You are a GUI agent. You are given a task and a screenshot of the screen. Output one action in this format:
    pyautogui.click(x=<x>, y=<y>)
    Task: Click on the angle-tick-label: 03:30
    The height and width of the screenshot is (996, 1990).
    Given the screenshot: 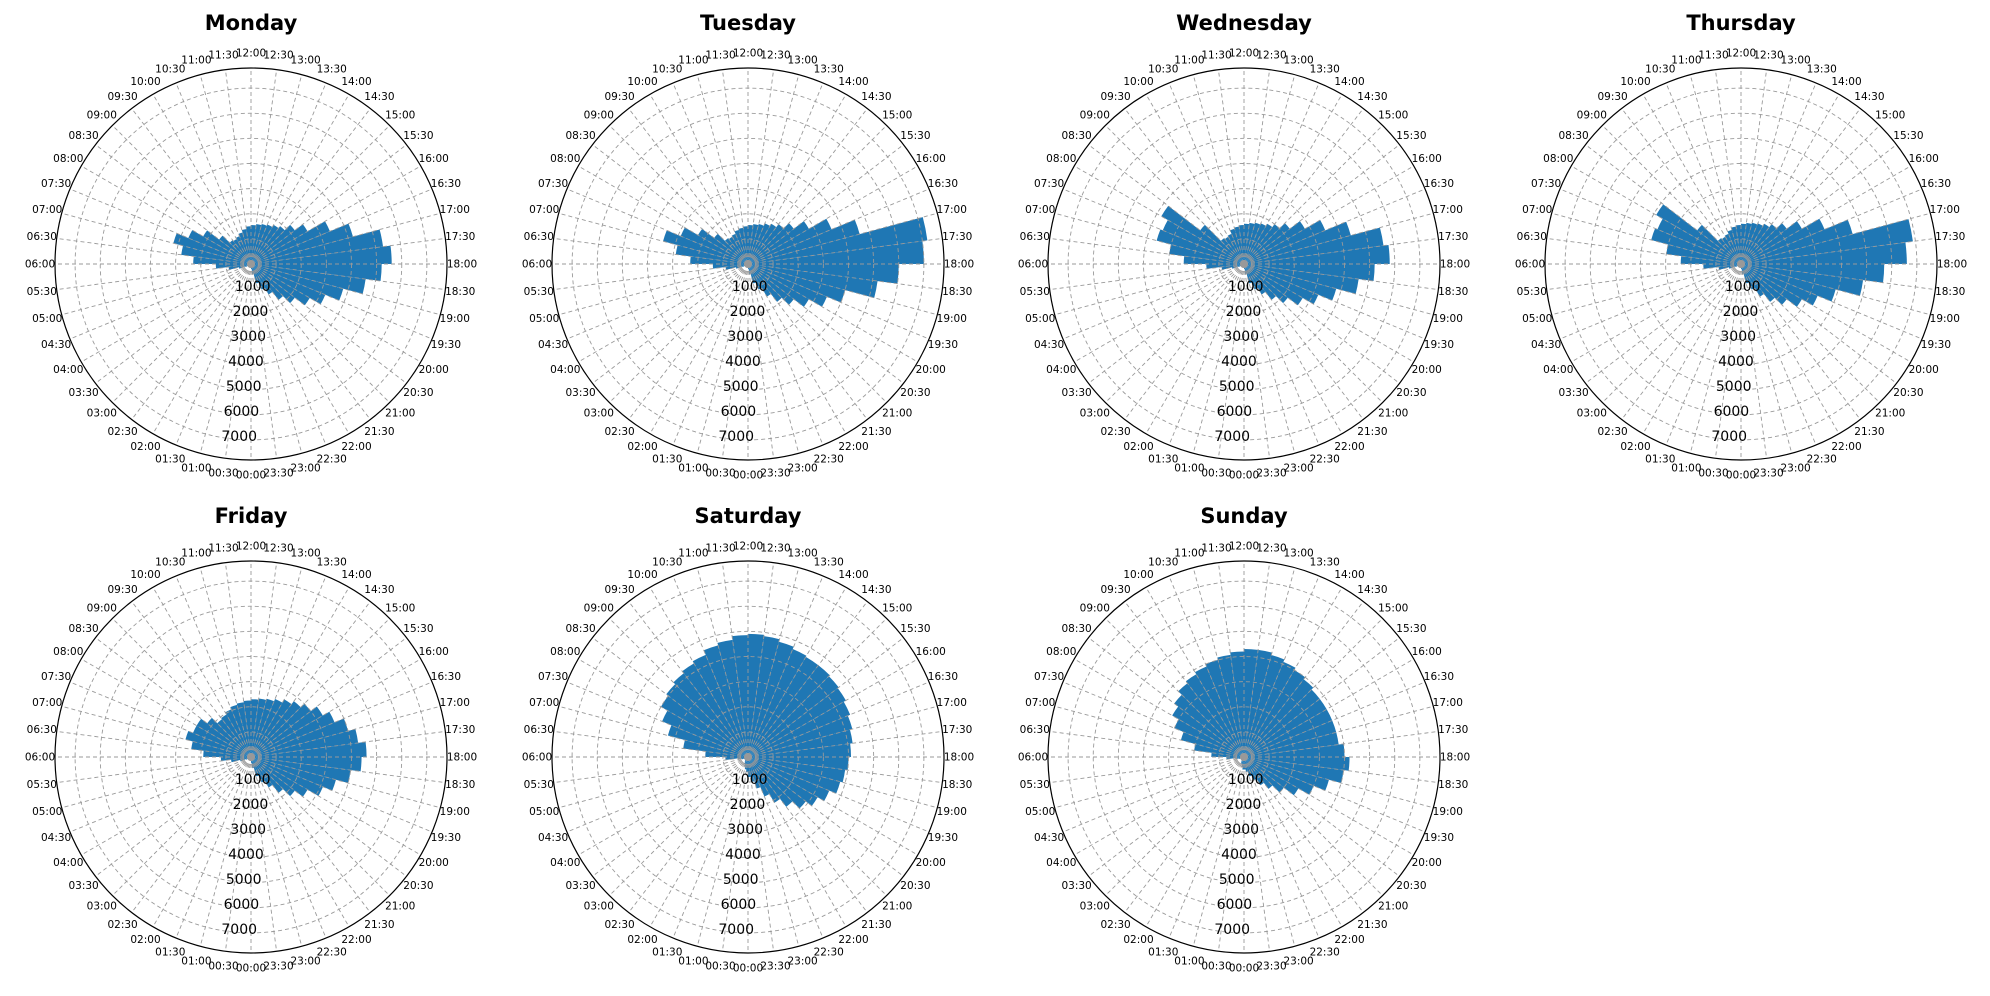 What is the action you would take?
    pyautogui.click(x=1076, y=393)
    